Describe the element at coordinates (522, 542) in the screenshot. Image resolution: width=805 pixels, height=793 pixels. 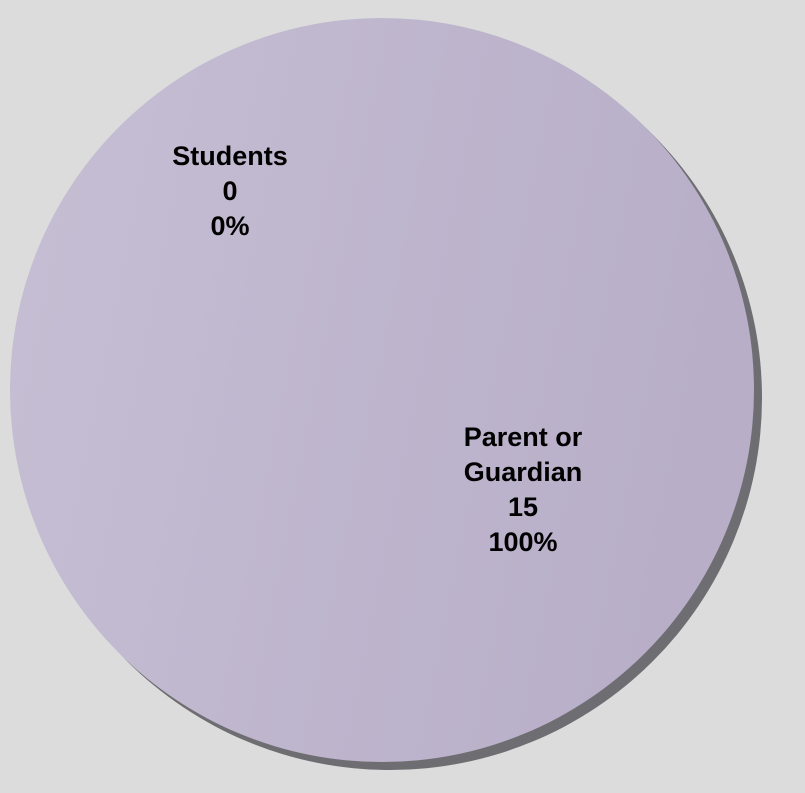
I see `slice-label-line: 100%` at that location.